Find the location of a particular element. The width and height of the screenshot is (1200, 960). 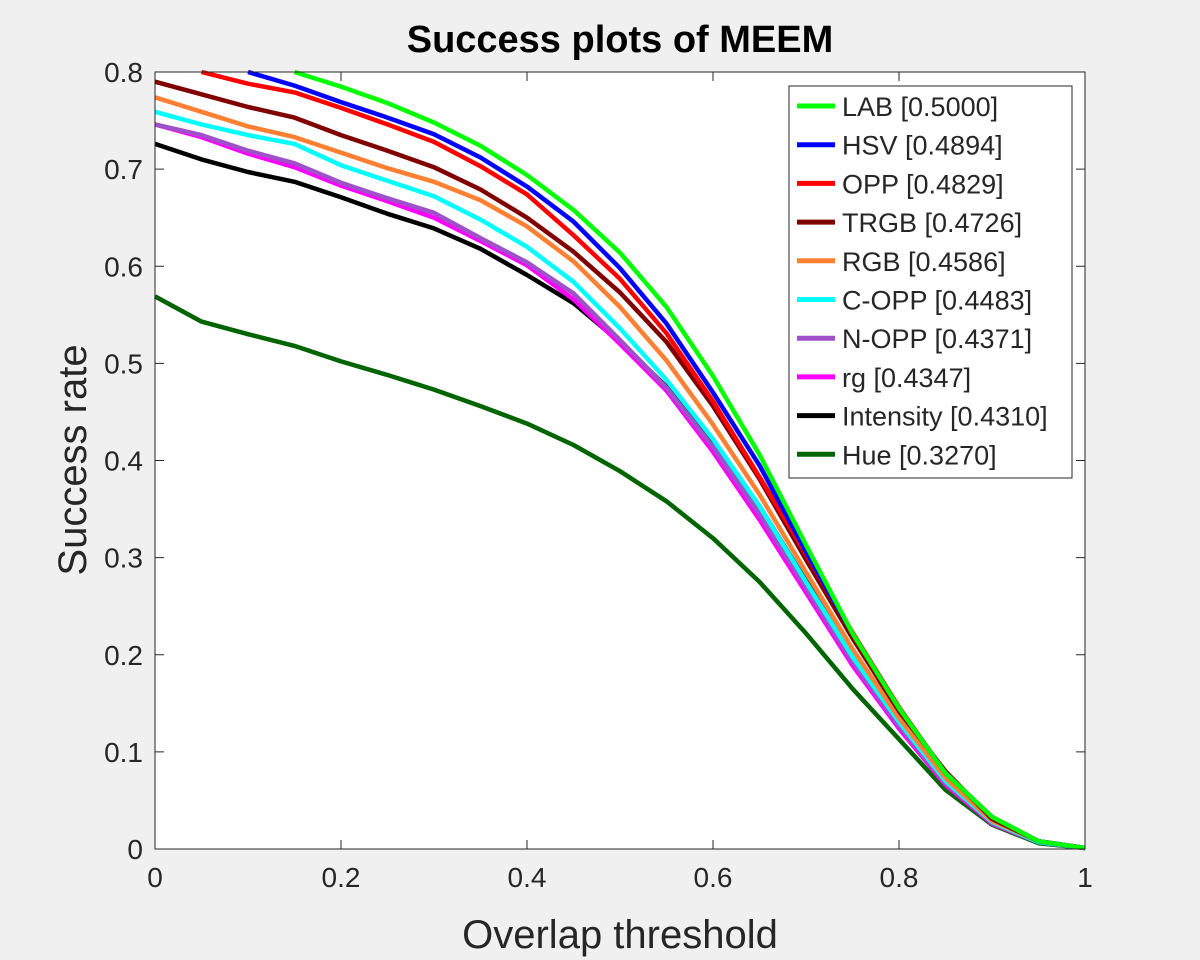

legend-entry: Hue [0.3270] is located at coordinates (919, 455).